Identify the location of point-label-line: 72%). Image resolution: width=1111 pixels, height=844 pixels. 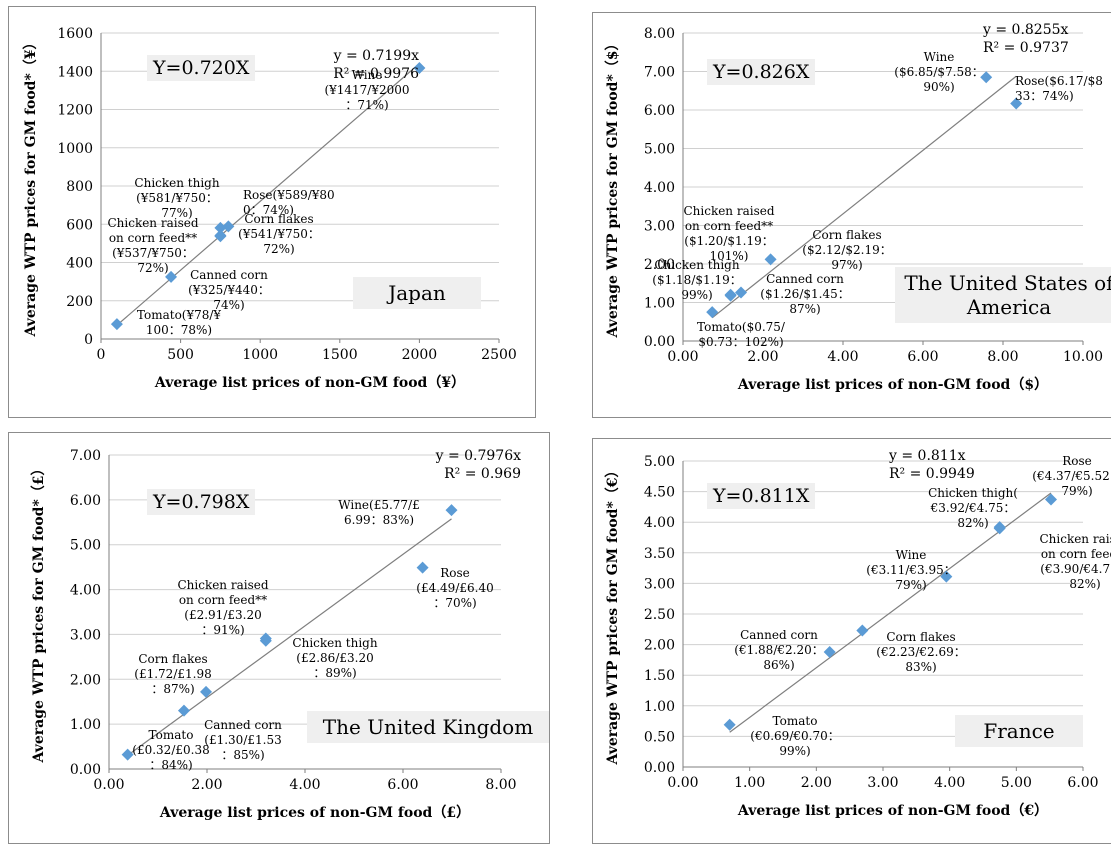
(152, 268).